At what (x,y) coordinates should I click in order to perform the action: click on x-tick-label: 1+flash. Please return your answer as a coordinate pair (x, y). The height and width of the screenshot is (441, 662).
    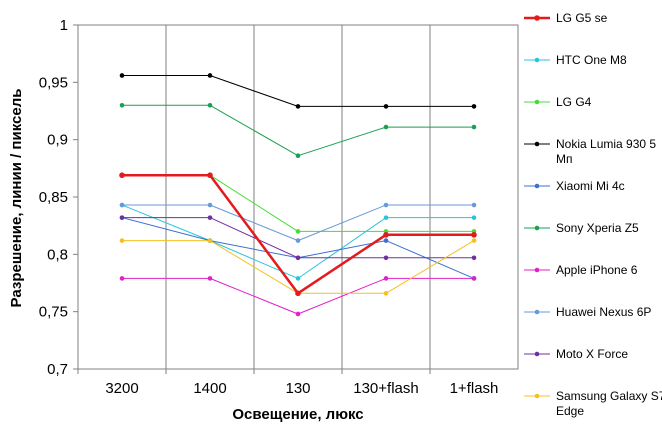
    Looking at the image, I should click on (474, 388).